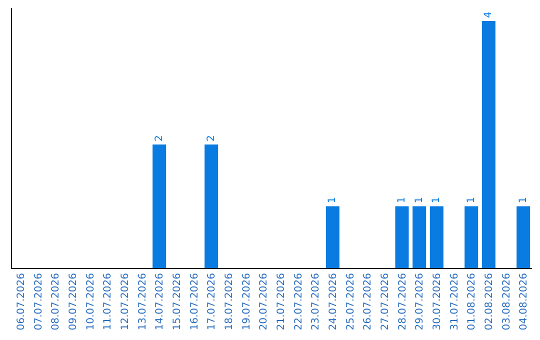  Describe the element at coordinates (212, 301) in the screenshot. I see `x-tick-label: 17.07.2026` at that location.